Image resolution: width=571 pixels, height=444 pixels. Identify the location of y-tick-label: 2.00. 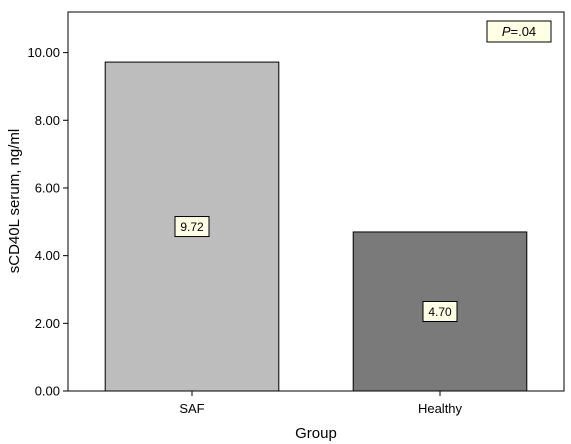
(47, 323).